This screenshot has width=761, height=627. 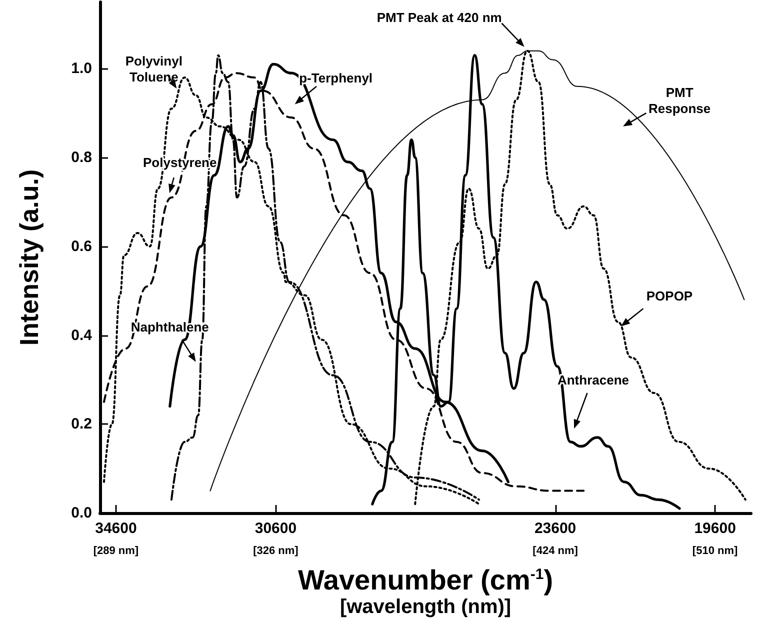 I want to click on y-tick-label: 1.0, so click(x=81, y=69).